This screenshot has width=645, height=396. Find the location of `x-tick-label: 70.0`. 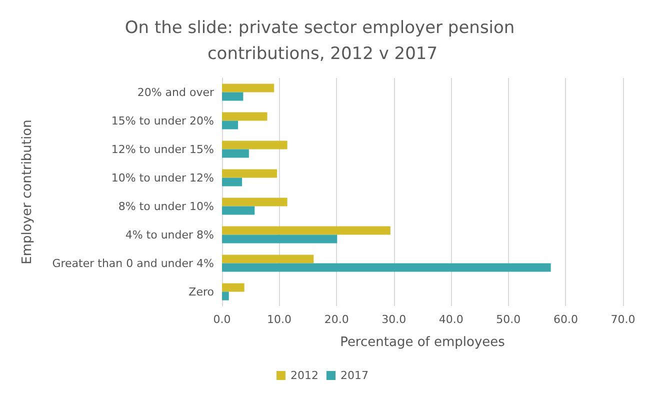

x-tick-label: 70.0 is located at coordinates (623, 319).